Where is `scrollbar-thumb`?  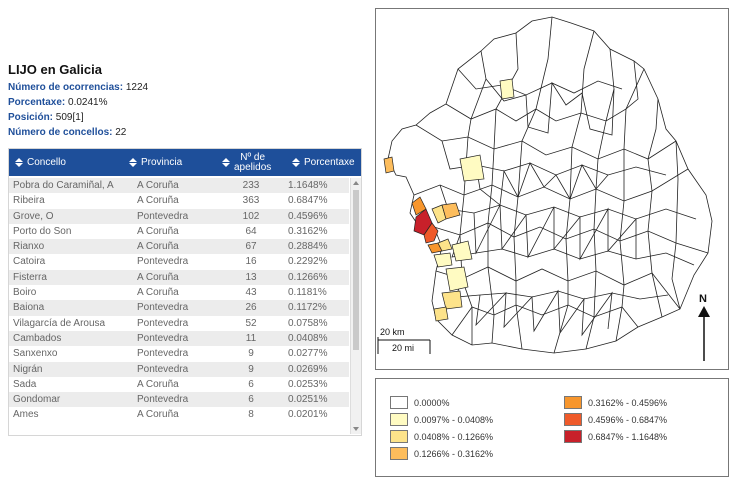
scrollbar-thumb is located at coordinates (356, 270).